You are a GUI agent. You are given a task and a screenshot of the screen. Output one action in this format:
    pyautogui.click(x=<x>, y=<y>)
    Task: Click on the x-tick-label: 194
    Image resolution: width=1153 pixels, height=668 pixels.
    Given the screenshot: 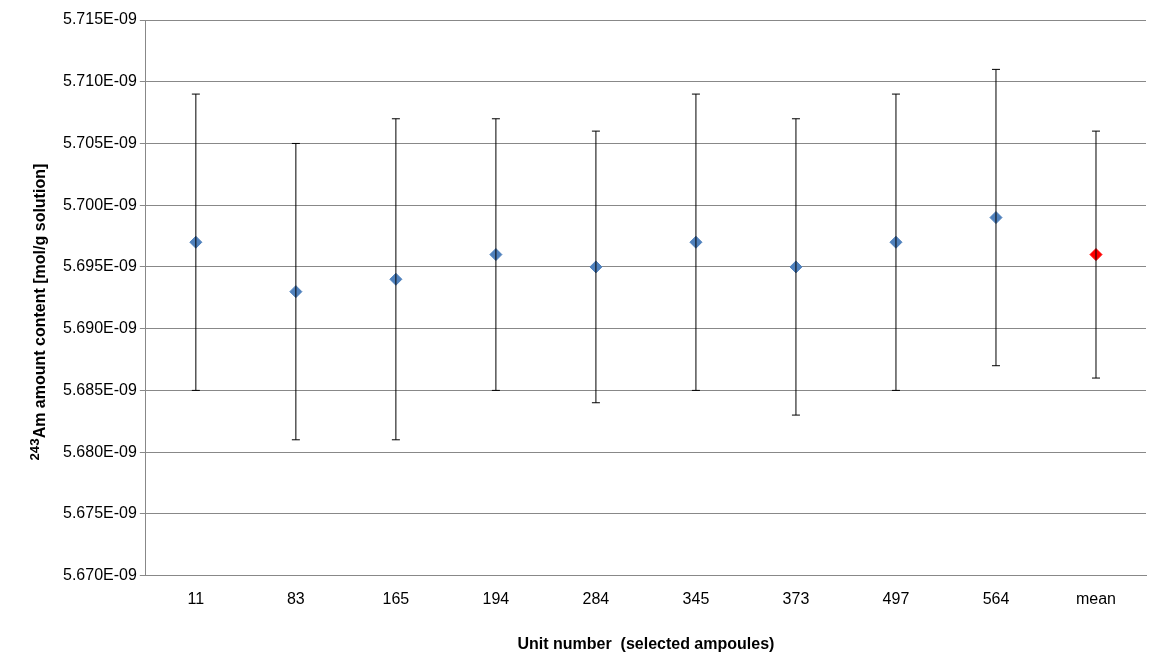 What is the action you would take?
    pyautogui.click(x=496, y=598)
    